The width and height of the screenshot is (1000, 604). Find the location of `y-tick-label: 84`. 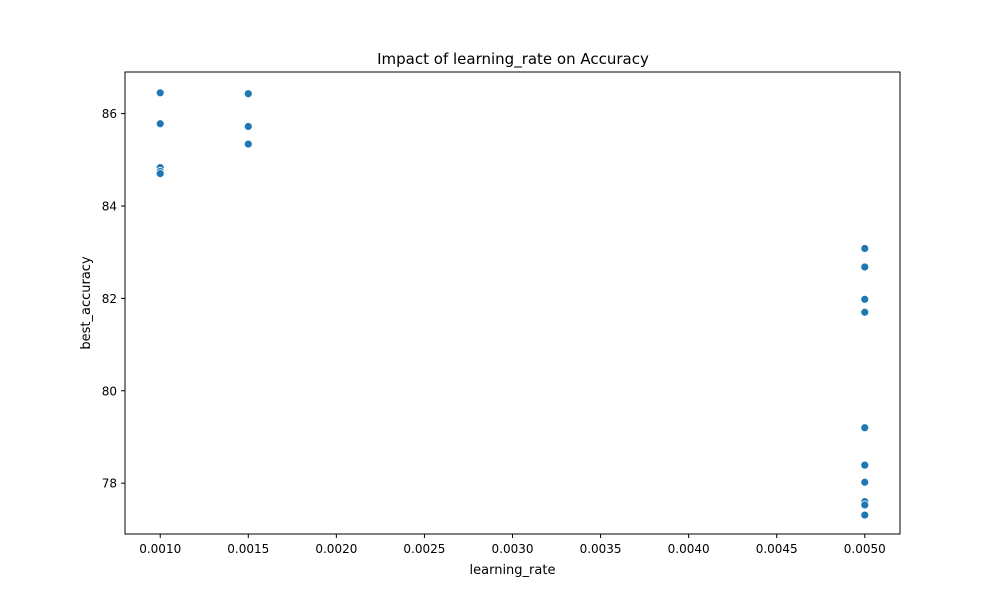

y-tick-label: 84 is located at coordinates (109, 206).